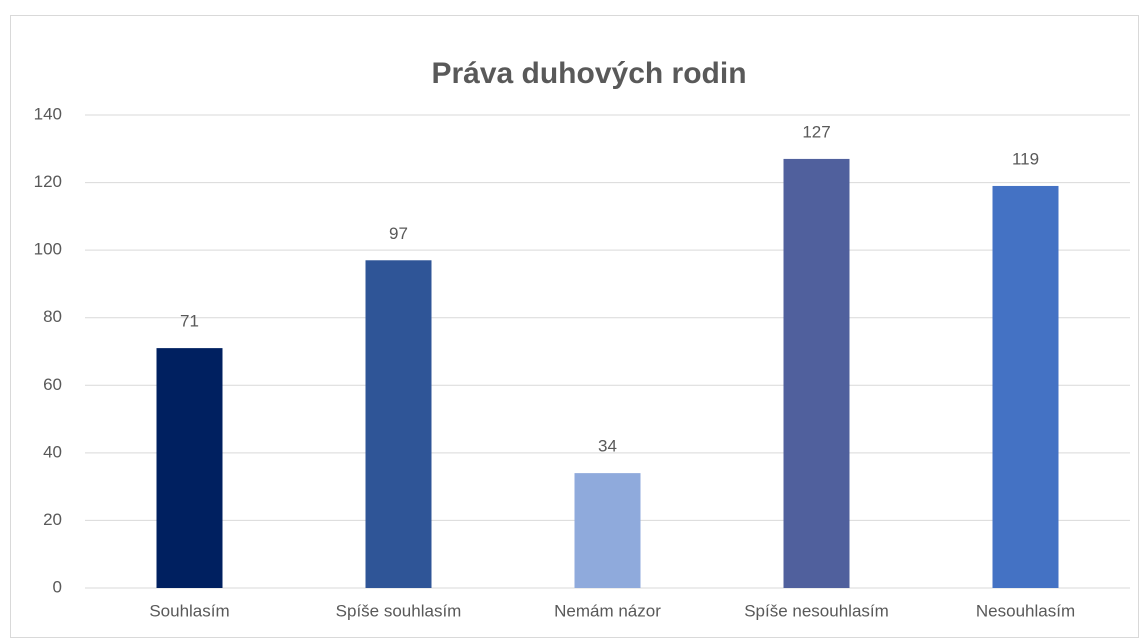  I want to click on data-label: 71, so click(189, 321).